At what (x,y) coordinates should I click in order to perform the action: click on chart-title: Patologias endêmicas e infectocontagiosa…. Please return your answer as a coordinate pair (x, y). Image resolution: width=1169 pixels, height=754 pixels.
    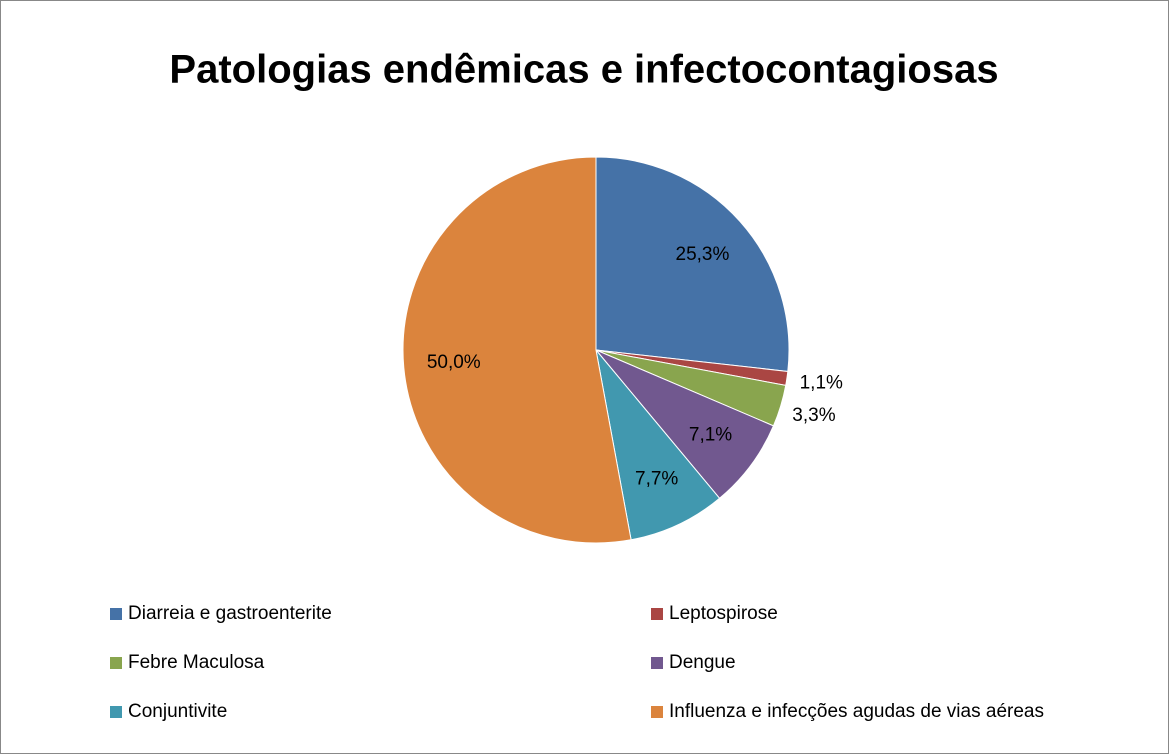
    Looking at the image, I should click on (583, 70).